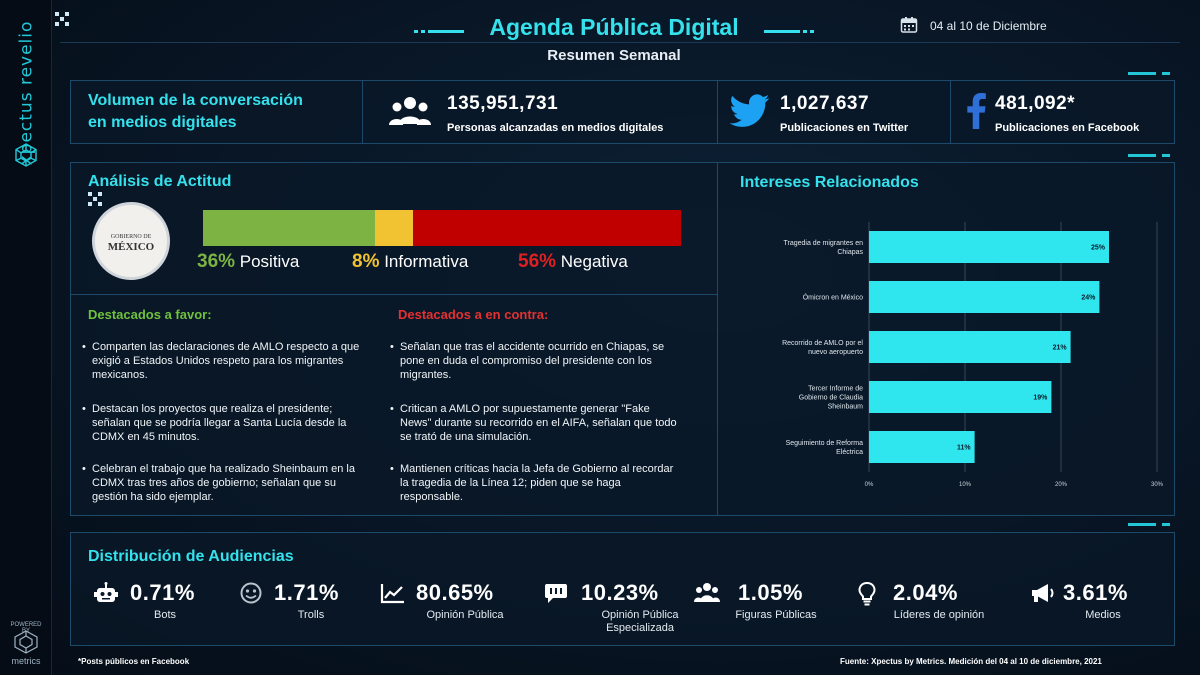 This screenshot has width=1200, height=675. I want to click on troll-face-icon, so click(251, 593).